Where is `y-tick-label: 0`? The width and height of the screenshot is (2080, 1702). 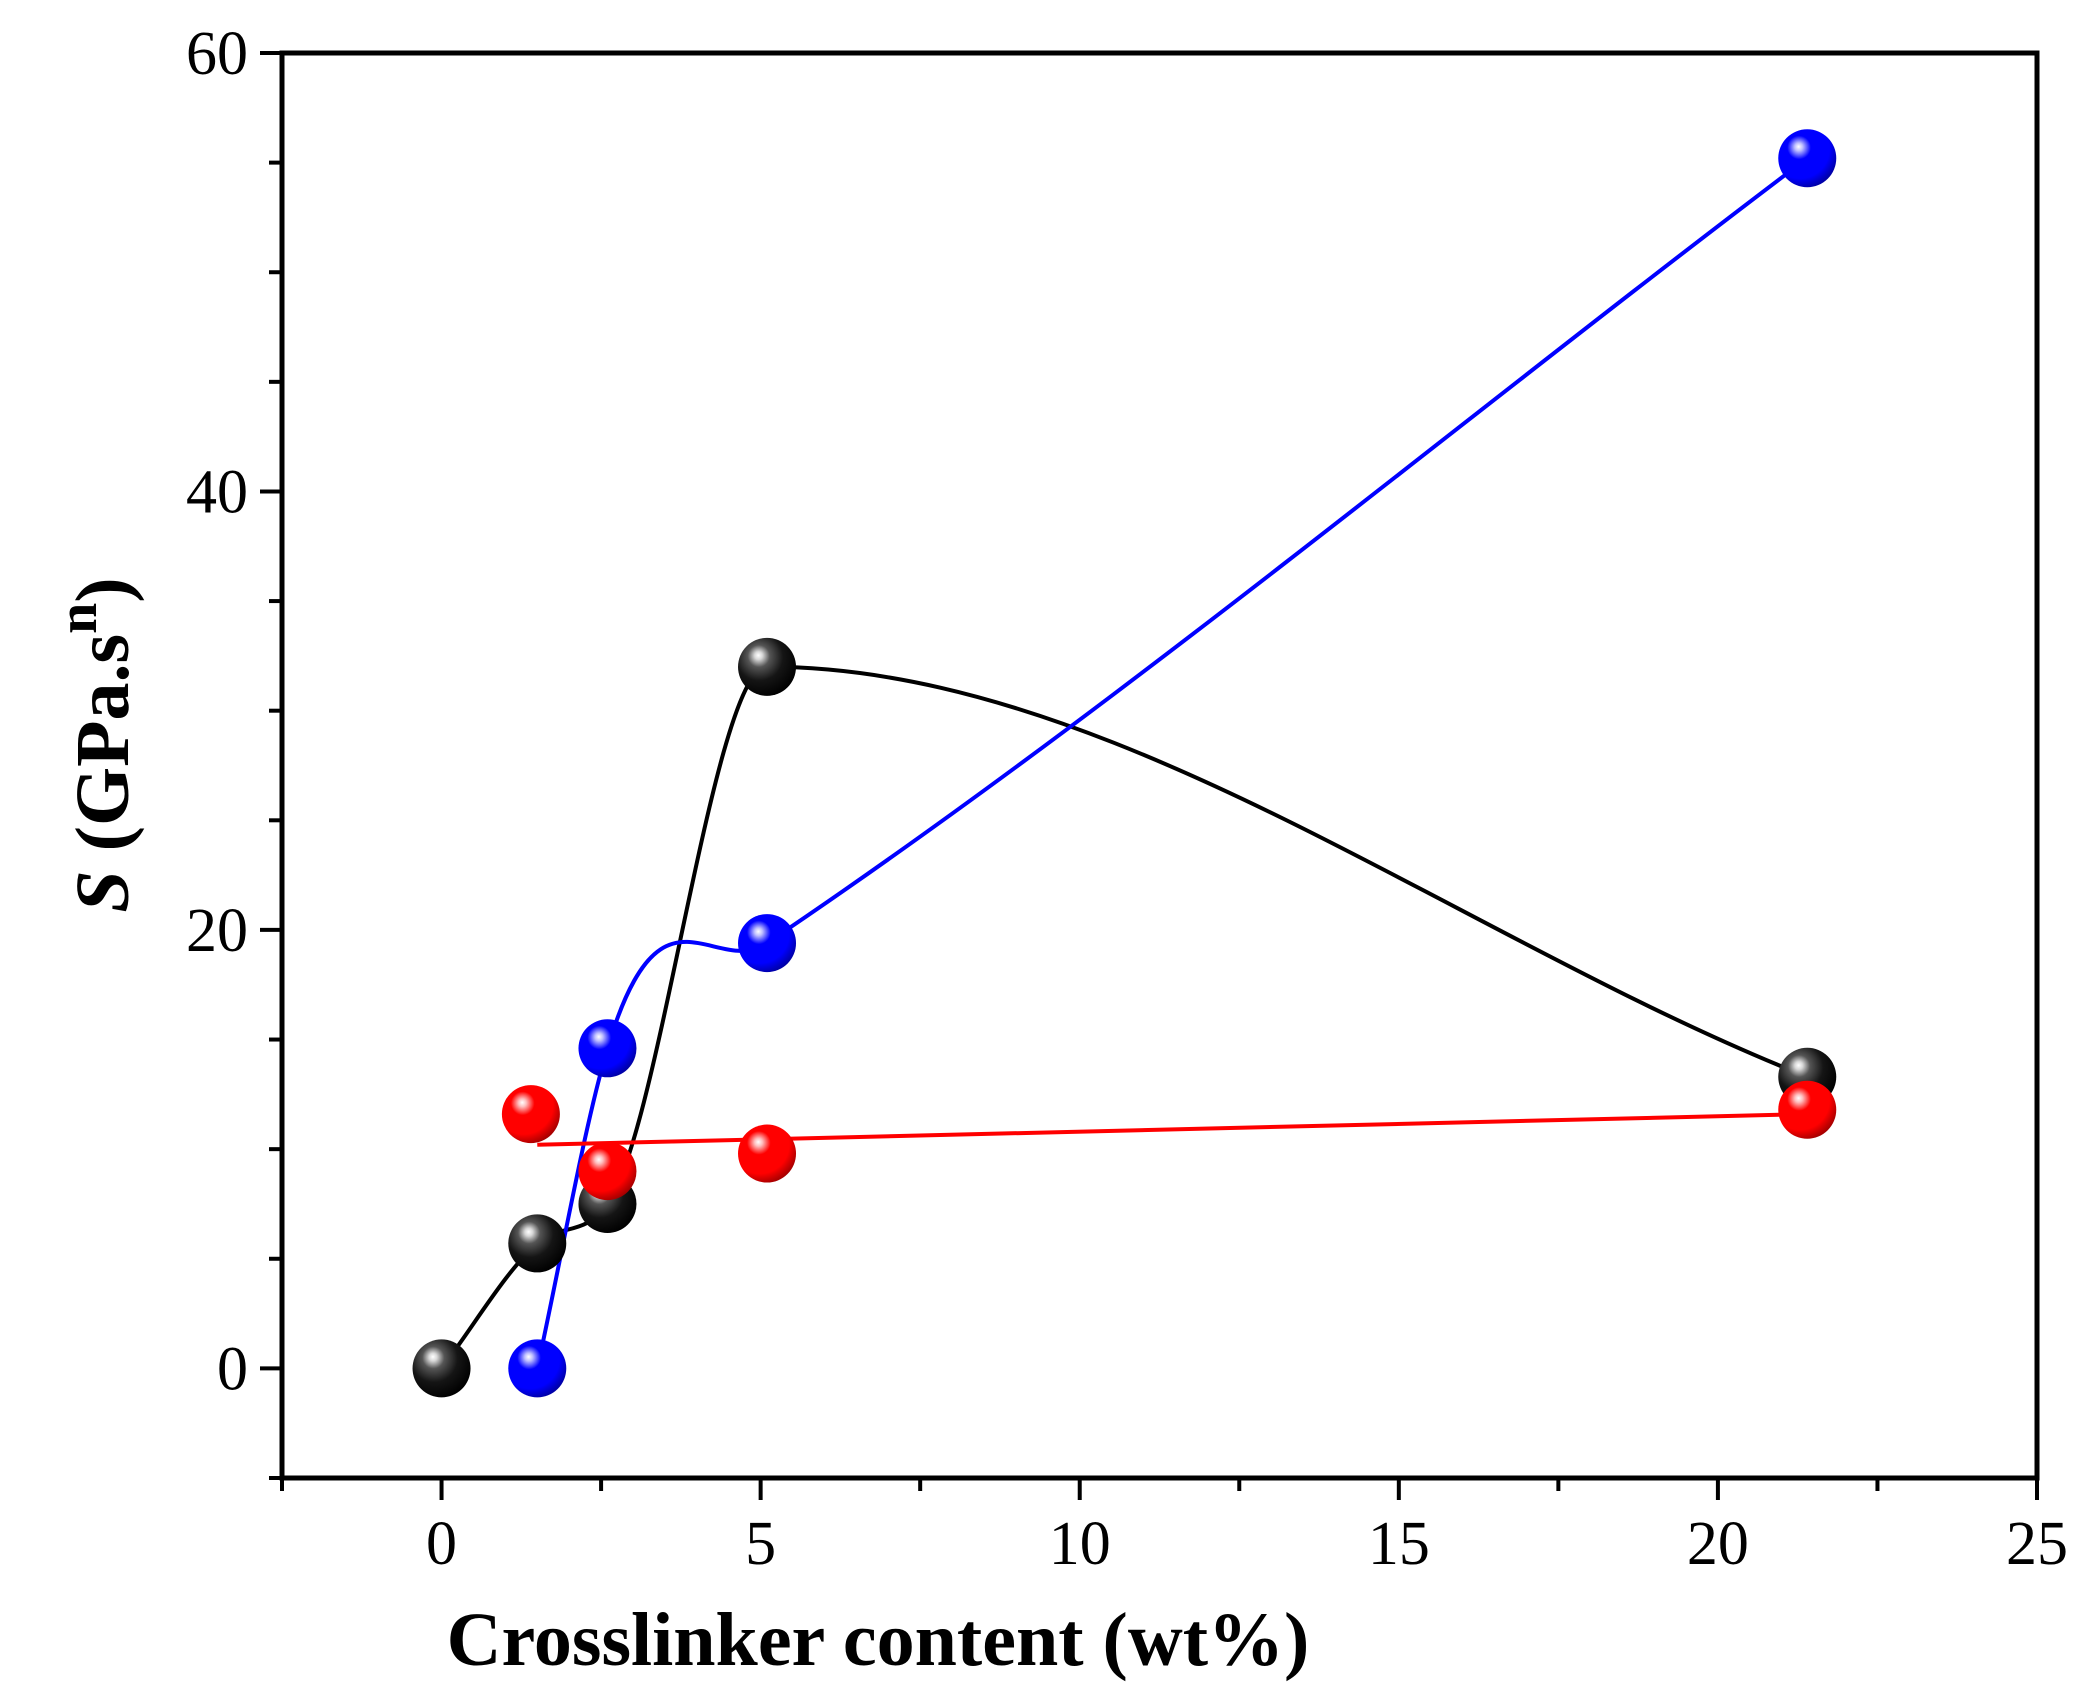 y-tick-label: 0 is located at coordinates (232, 1369).